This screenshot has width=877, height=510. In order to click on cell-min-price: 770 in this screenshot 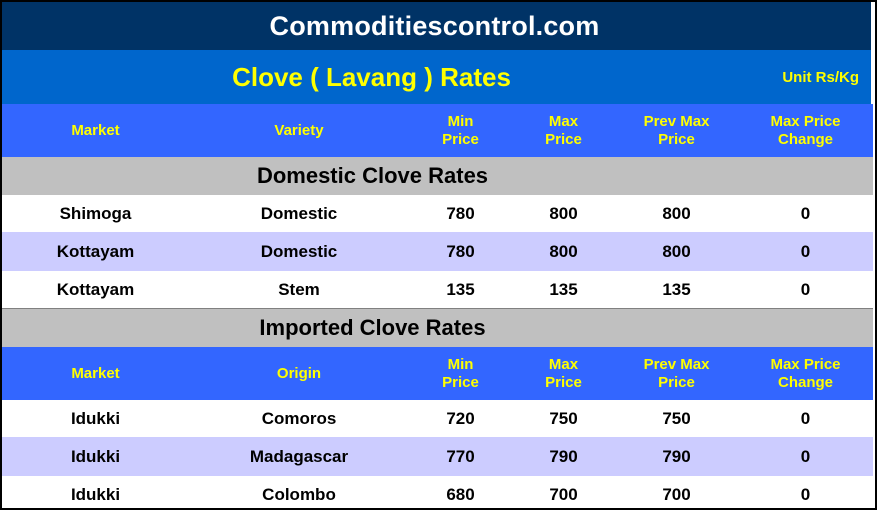, I will do `click(460, 456)`.